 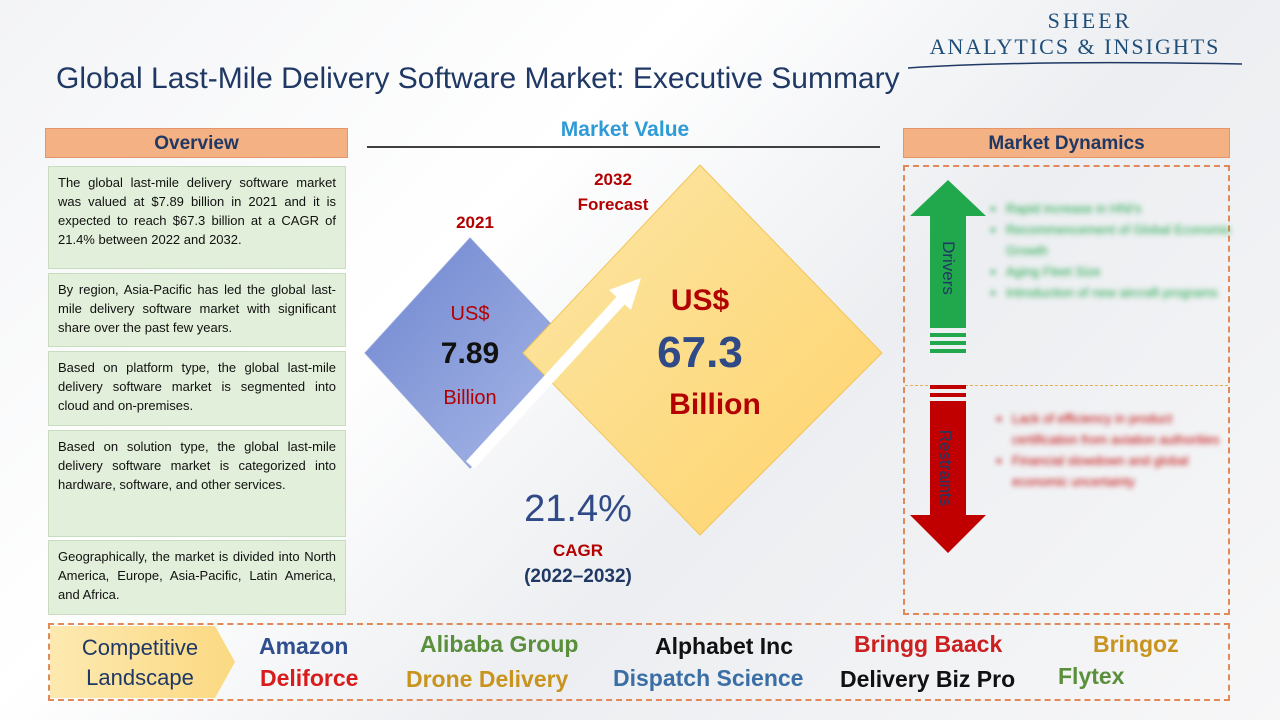 I want to click on restraints-arrow-icon, so click(x=948, y=469).